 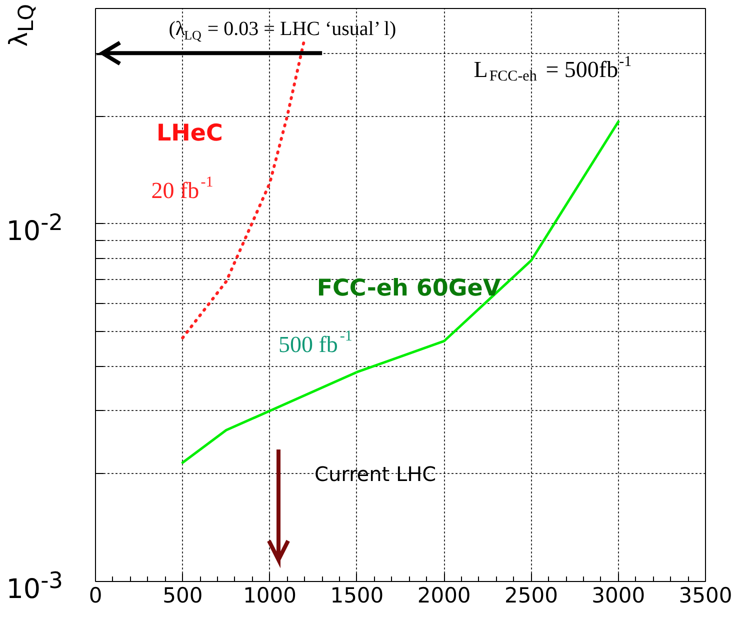 I want to click on x-tick-label: 0, so click(x=95, y=596).